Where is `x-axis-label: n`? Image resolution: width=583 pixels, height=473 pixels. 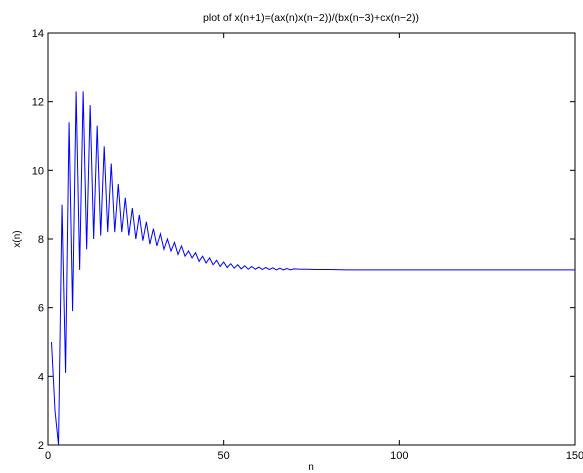 x-axis-label: n is located at coordinates (311, 467).